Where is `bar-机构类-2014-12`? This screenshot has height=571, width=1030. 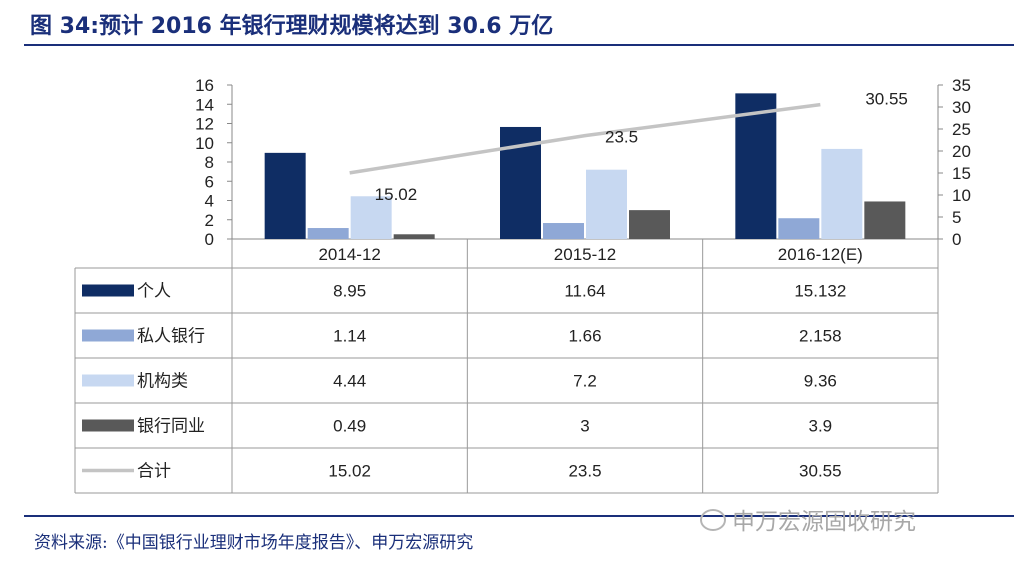
bar-机构类-2014-12 is located at coordinates (371, 217).